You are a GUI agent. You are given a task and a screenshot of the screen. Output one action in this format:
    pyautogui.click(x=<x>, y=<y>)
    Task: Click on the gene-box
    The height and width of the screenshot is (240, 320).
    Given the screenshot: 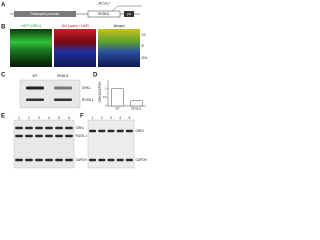 What is the action you would take?
    pyautogui.click(x=104, y=14)
    